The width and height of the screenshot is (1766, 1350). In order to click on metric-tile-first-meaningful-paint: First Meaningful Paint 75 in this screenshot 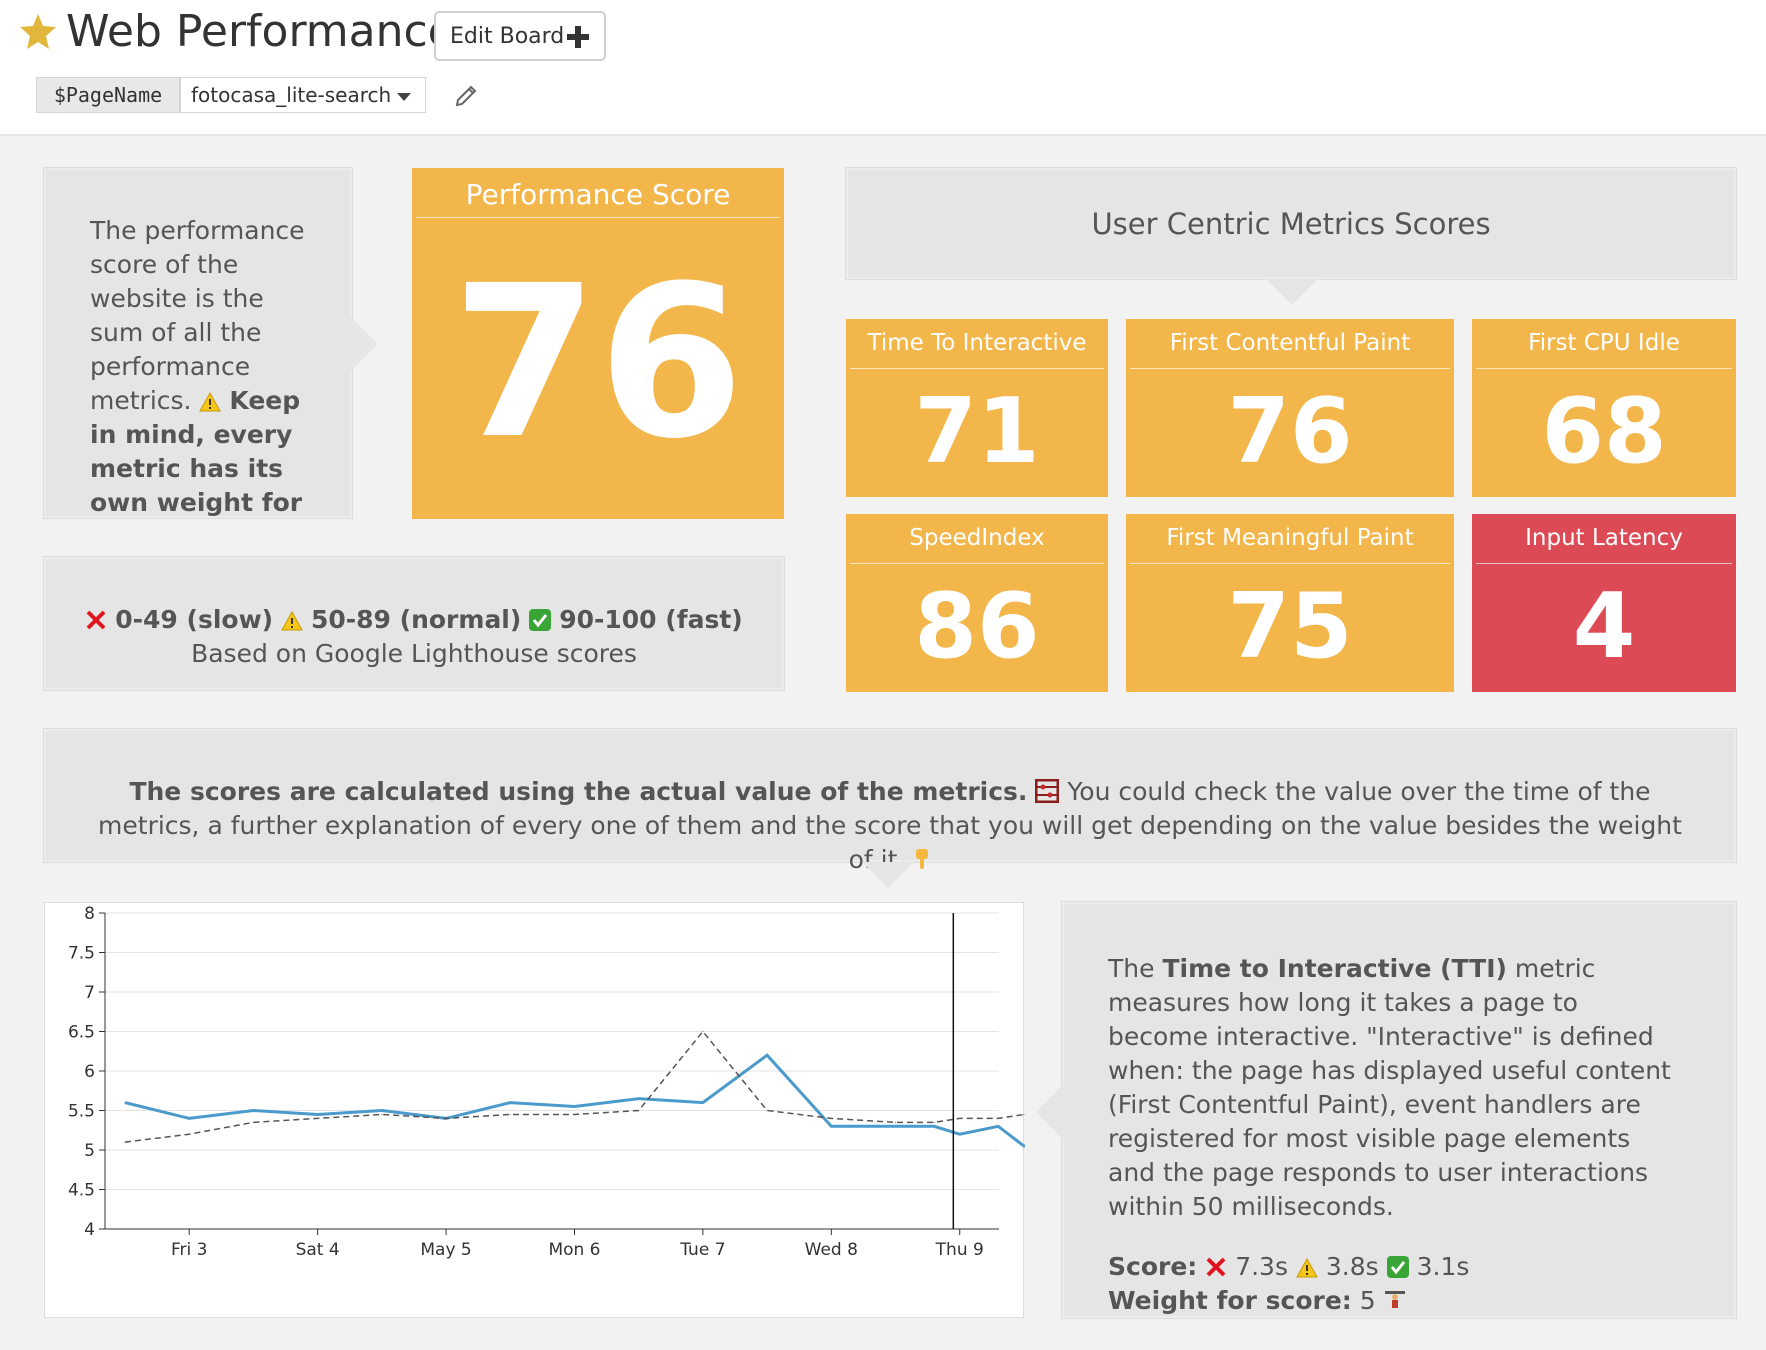, I will do `click(1290, 603)`.